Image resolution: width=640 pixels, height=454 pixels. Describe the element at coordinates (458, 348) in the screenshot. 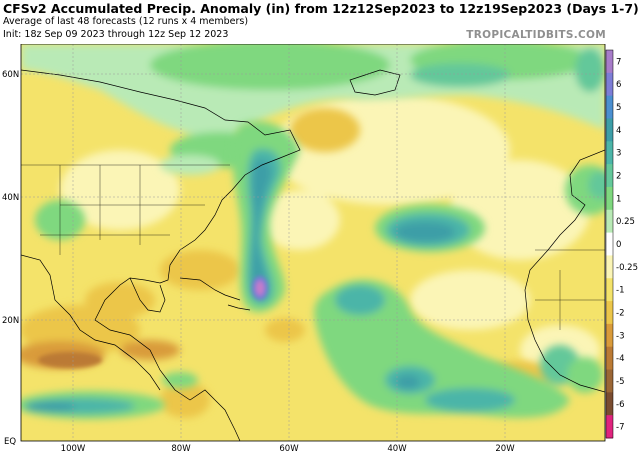

I see `tropical-wet-band` at that location.